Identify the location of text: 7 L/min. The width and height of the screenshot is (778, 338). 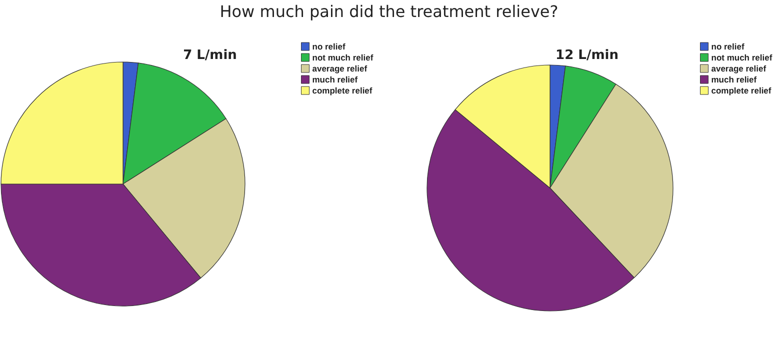
(210, 55).